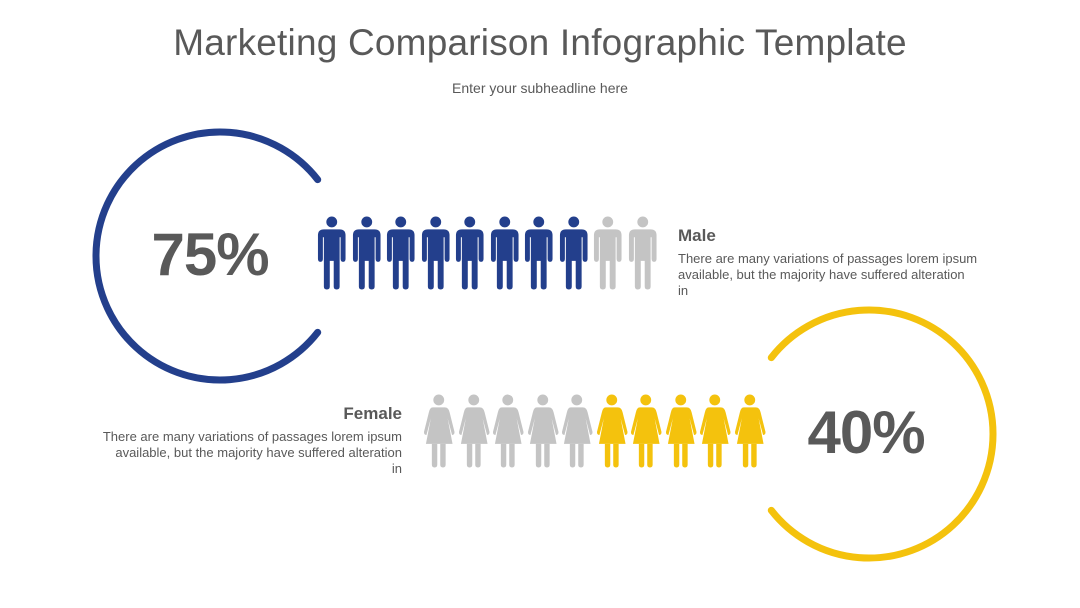 This screenshot has height=608, width=1080. I want to click on male-percentage-ring, so click(207, 256).